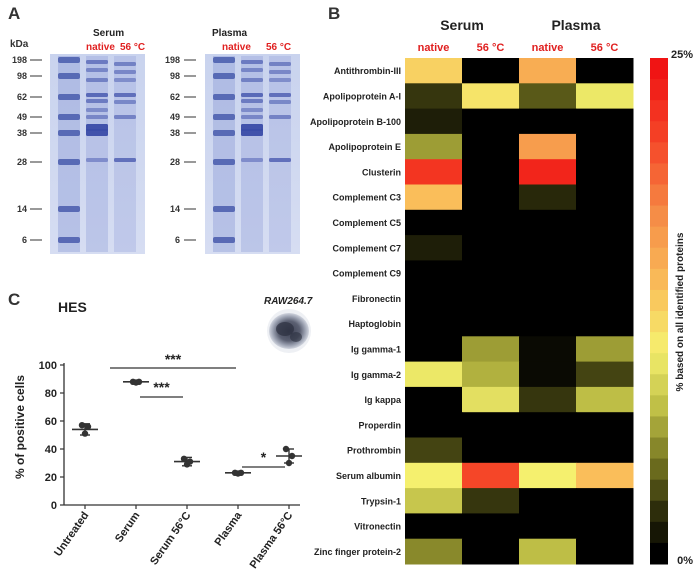  What do you see at coordinates (381, 172) in the screenshot?
I see `heatmap-row-label: Clusterin` at bounding box center [381, 172].